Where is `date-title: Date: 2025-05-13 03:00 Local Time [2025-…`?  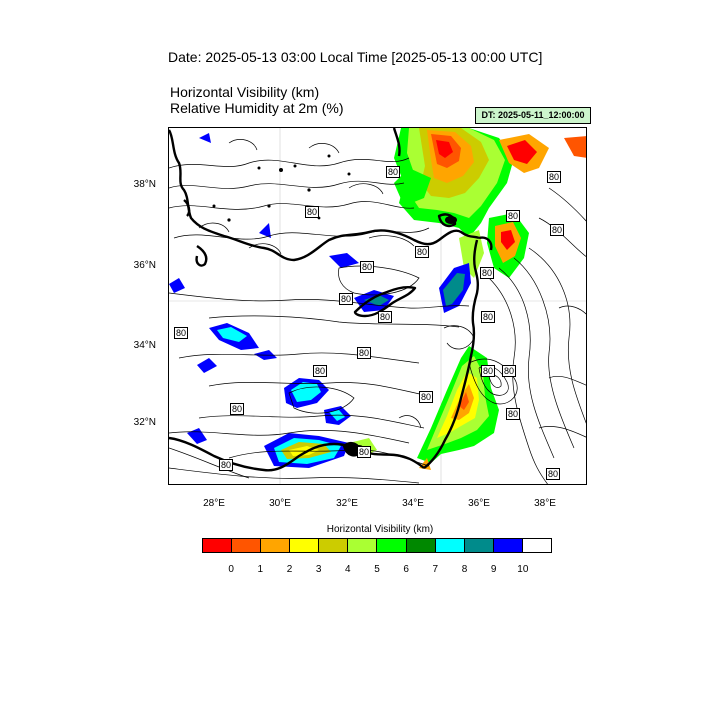 date-title: Date: 2025-05-13 03:00 Local Time [2025-… is located at coordinates (355, 57).